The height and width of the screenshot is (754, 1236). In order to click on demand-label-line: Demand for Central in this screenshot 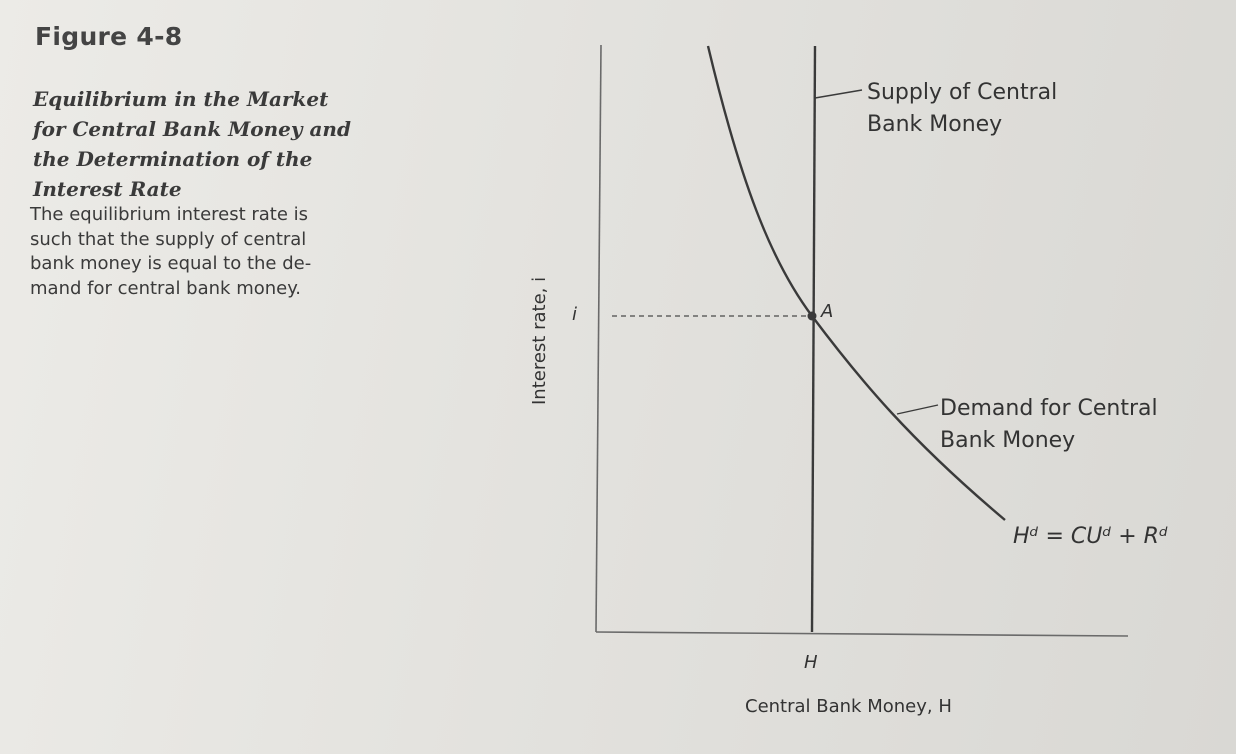, I will do `click(1049, 408)`.